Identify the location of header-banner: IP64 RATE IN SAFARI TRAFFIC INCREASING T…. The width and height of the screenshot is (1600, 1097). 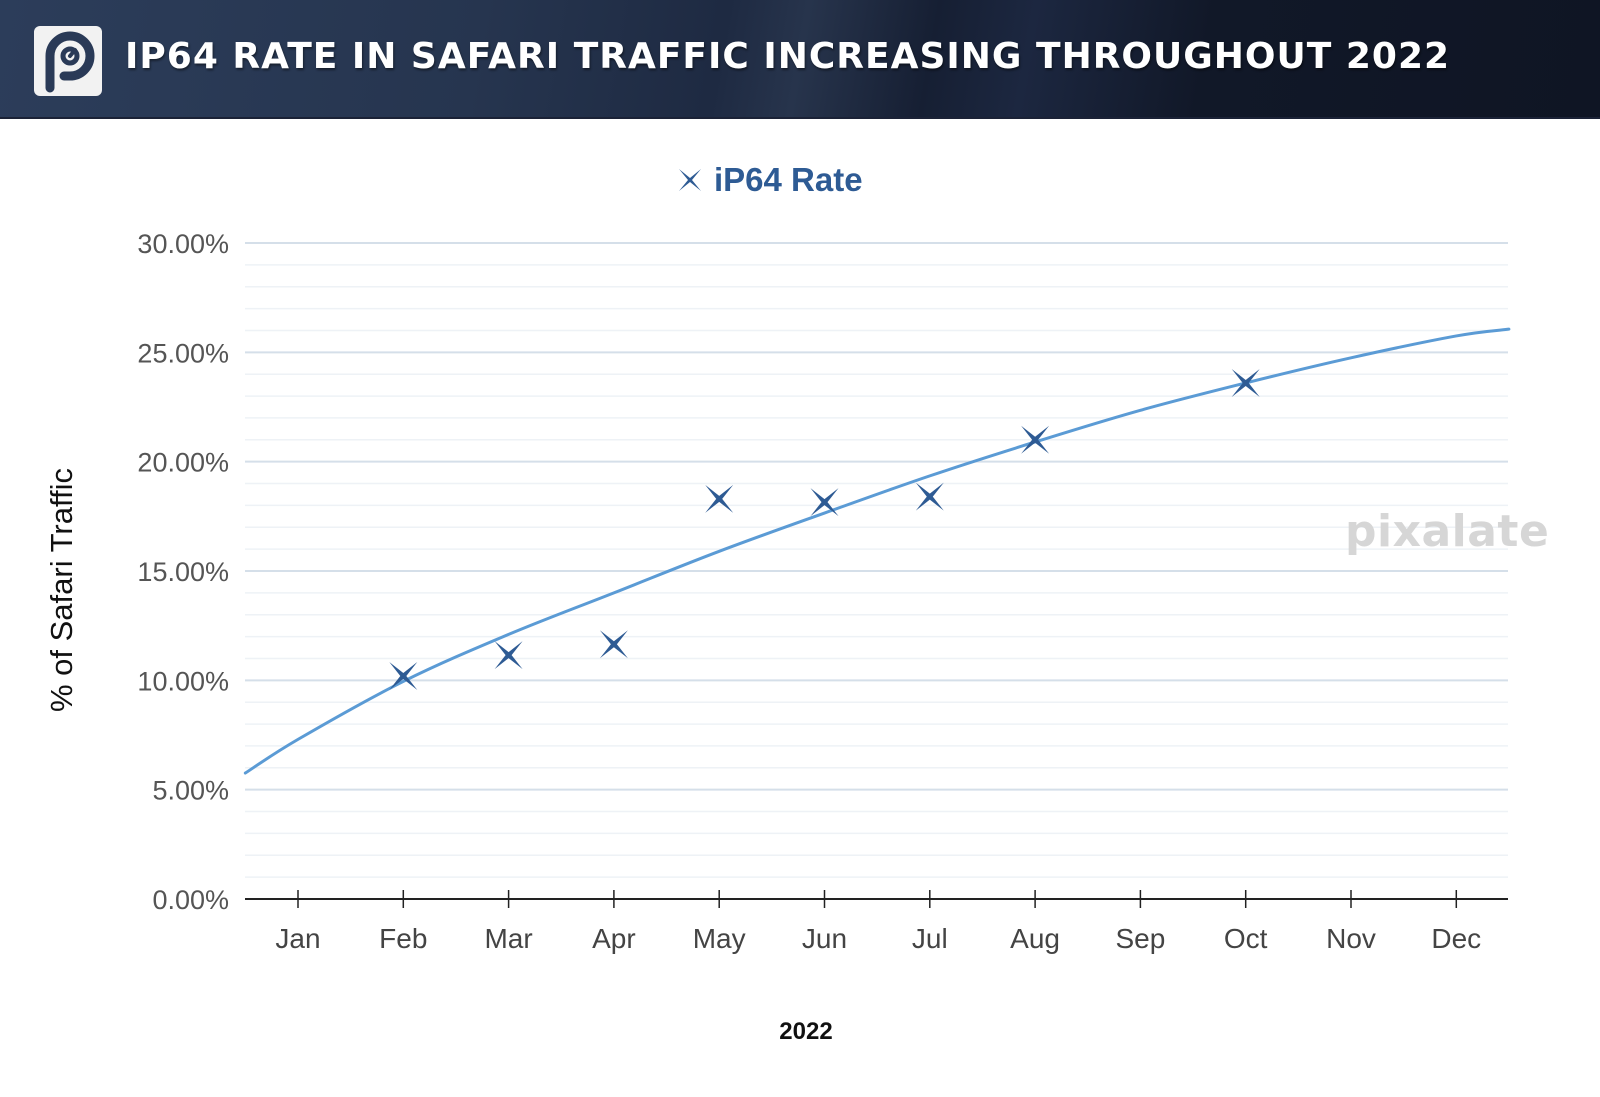
(800, 59).